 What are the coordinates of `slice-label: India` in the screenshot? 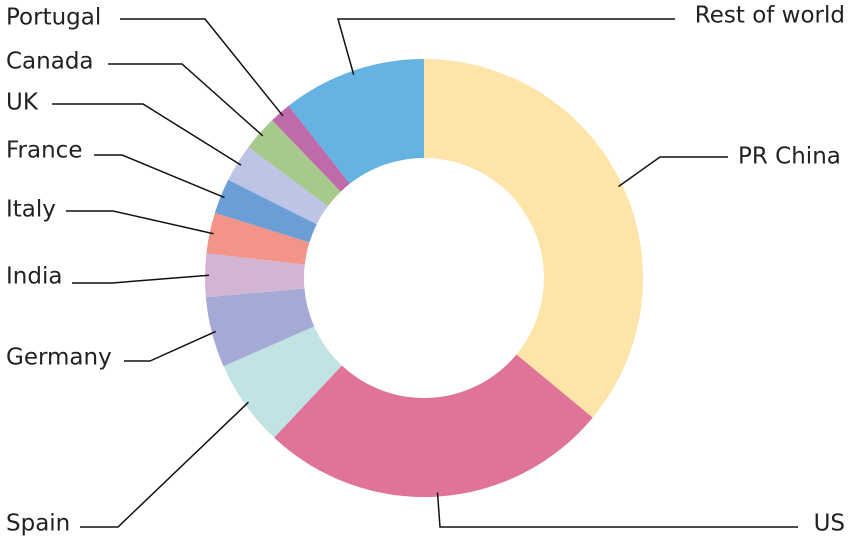 It's located at (34, 277).